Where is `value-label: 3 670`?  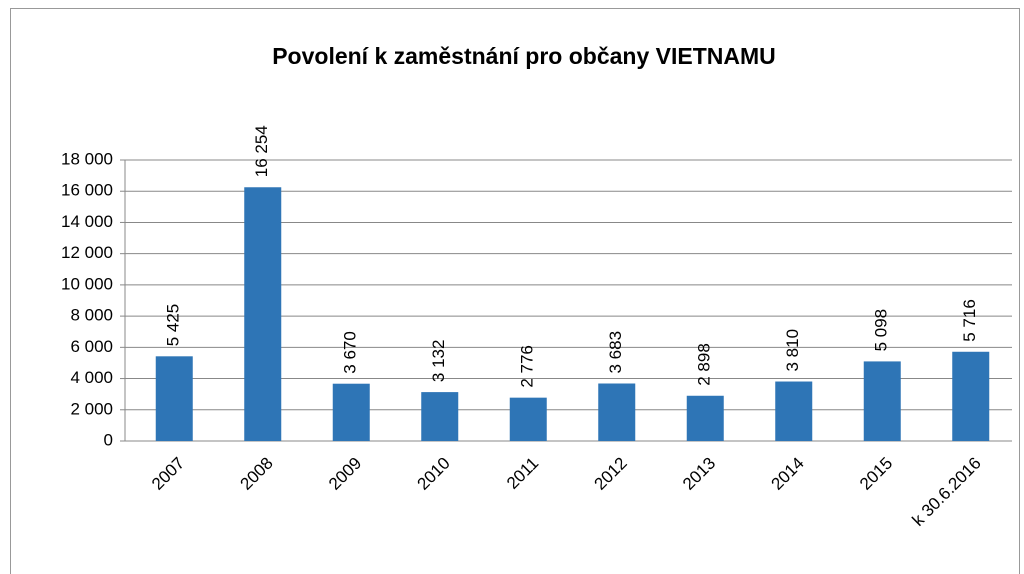 value-label: 3 670 is located at coordinates (350, 352).